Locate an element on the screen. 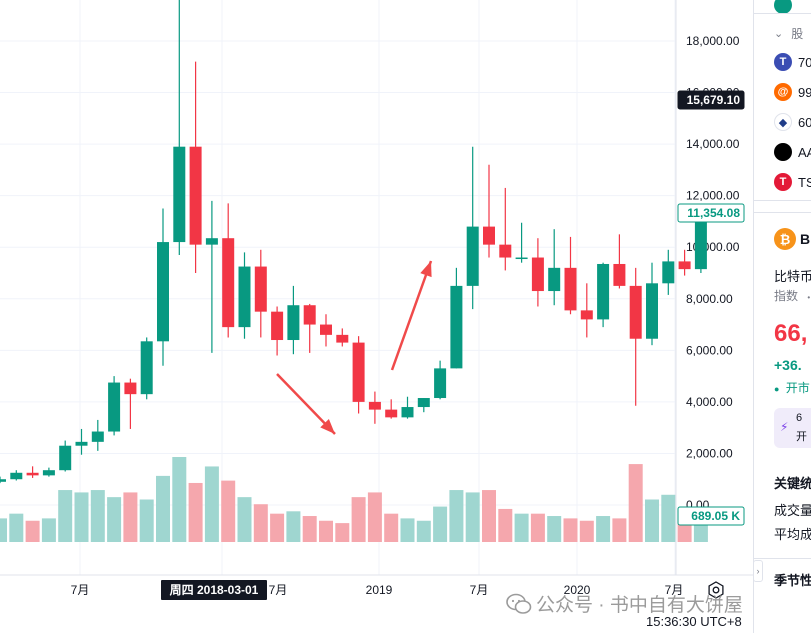 This screenshot has width=811, height=633. watchlist-symbol: AA is located at coordinates (804, 152).